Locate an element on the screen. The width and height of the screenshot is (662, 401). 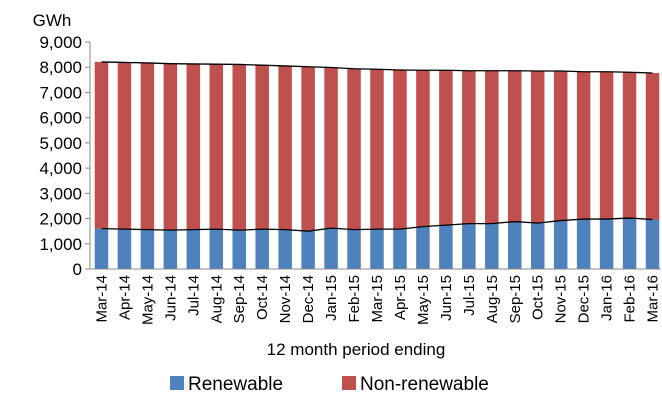
y-tick-label: 9,000 is located at coordinates (60, 42).